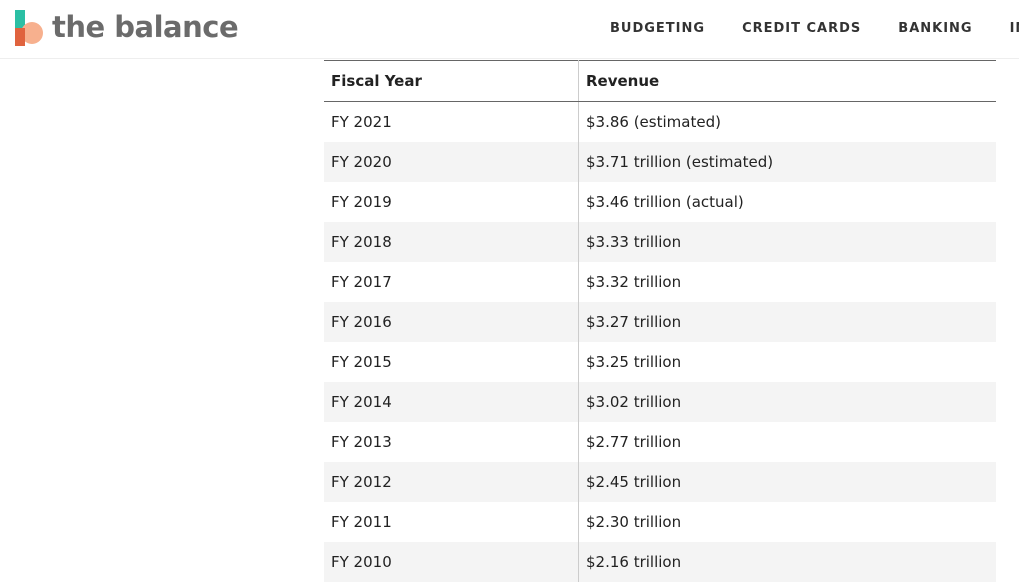  I want to click on nav-link: INVES, so click(1014, 28).